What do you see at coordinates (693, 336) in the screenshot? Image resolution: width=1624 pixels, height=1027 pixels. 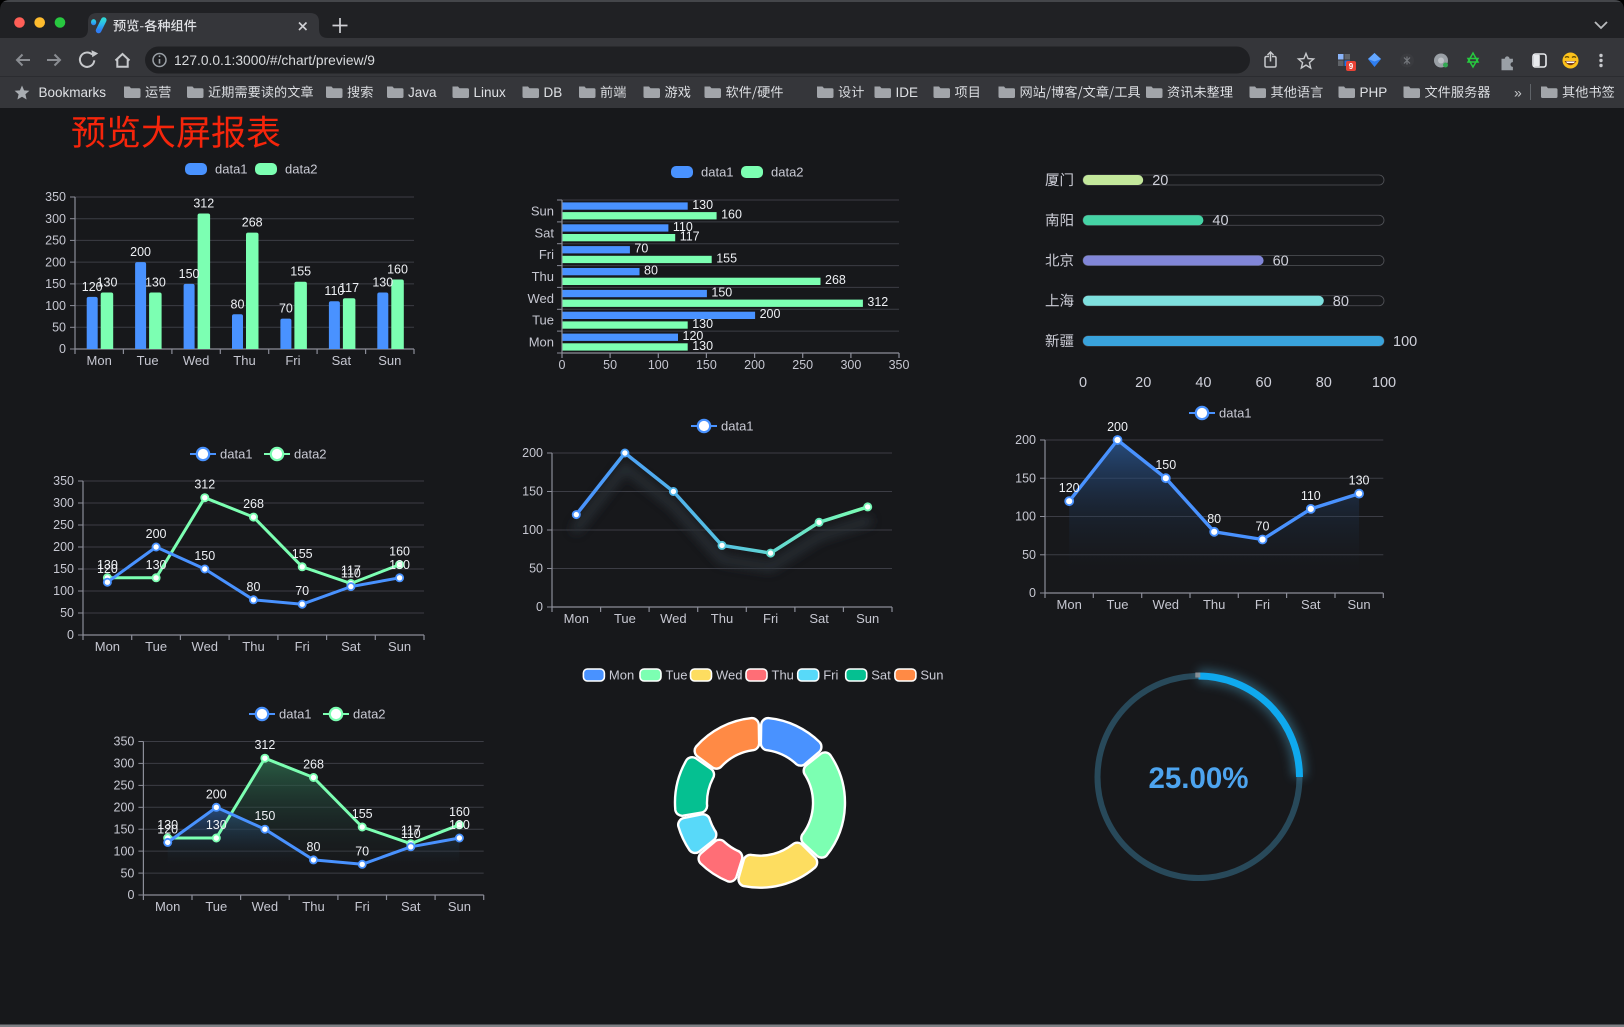 I see `svg-text: 120` at bounding box center [693, 336].